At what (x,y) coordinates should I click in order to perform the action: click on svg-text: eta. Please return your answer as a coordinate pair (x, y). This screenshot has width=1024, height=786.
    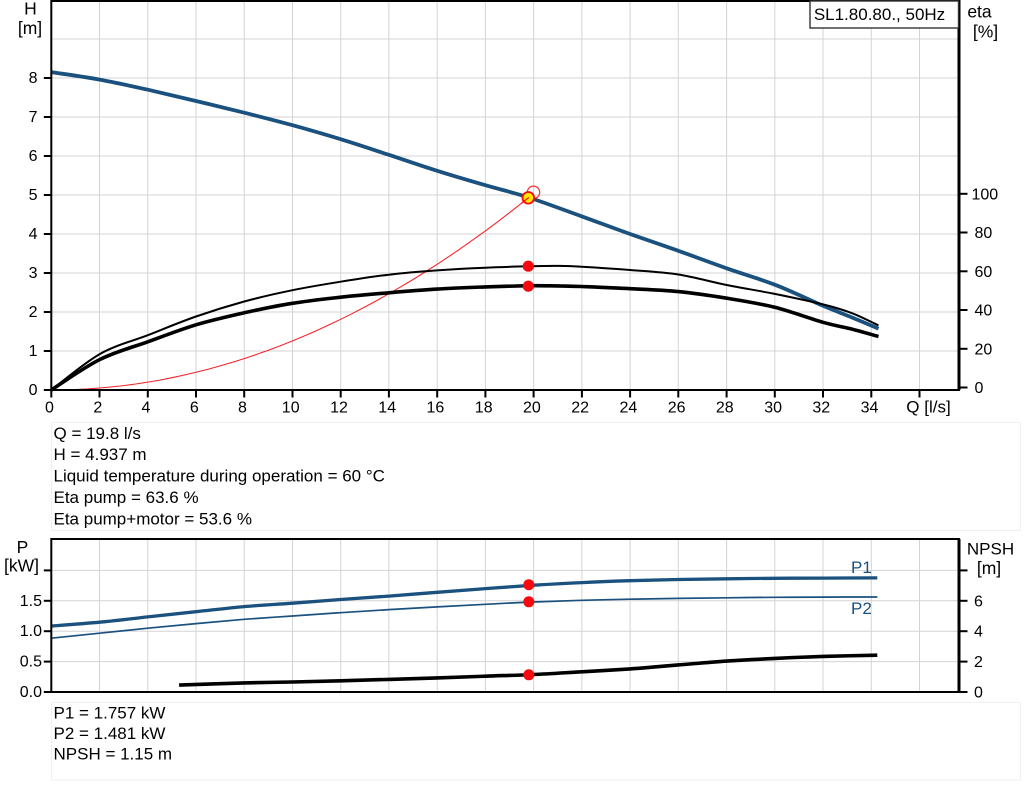
    Looking at the image, I should click on (979, 12).